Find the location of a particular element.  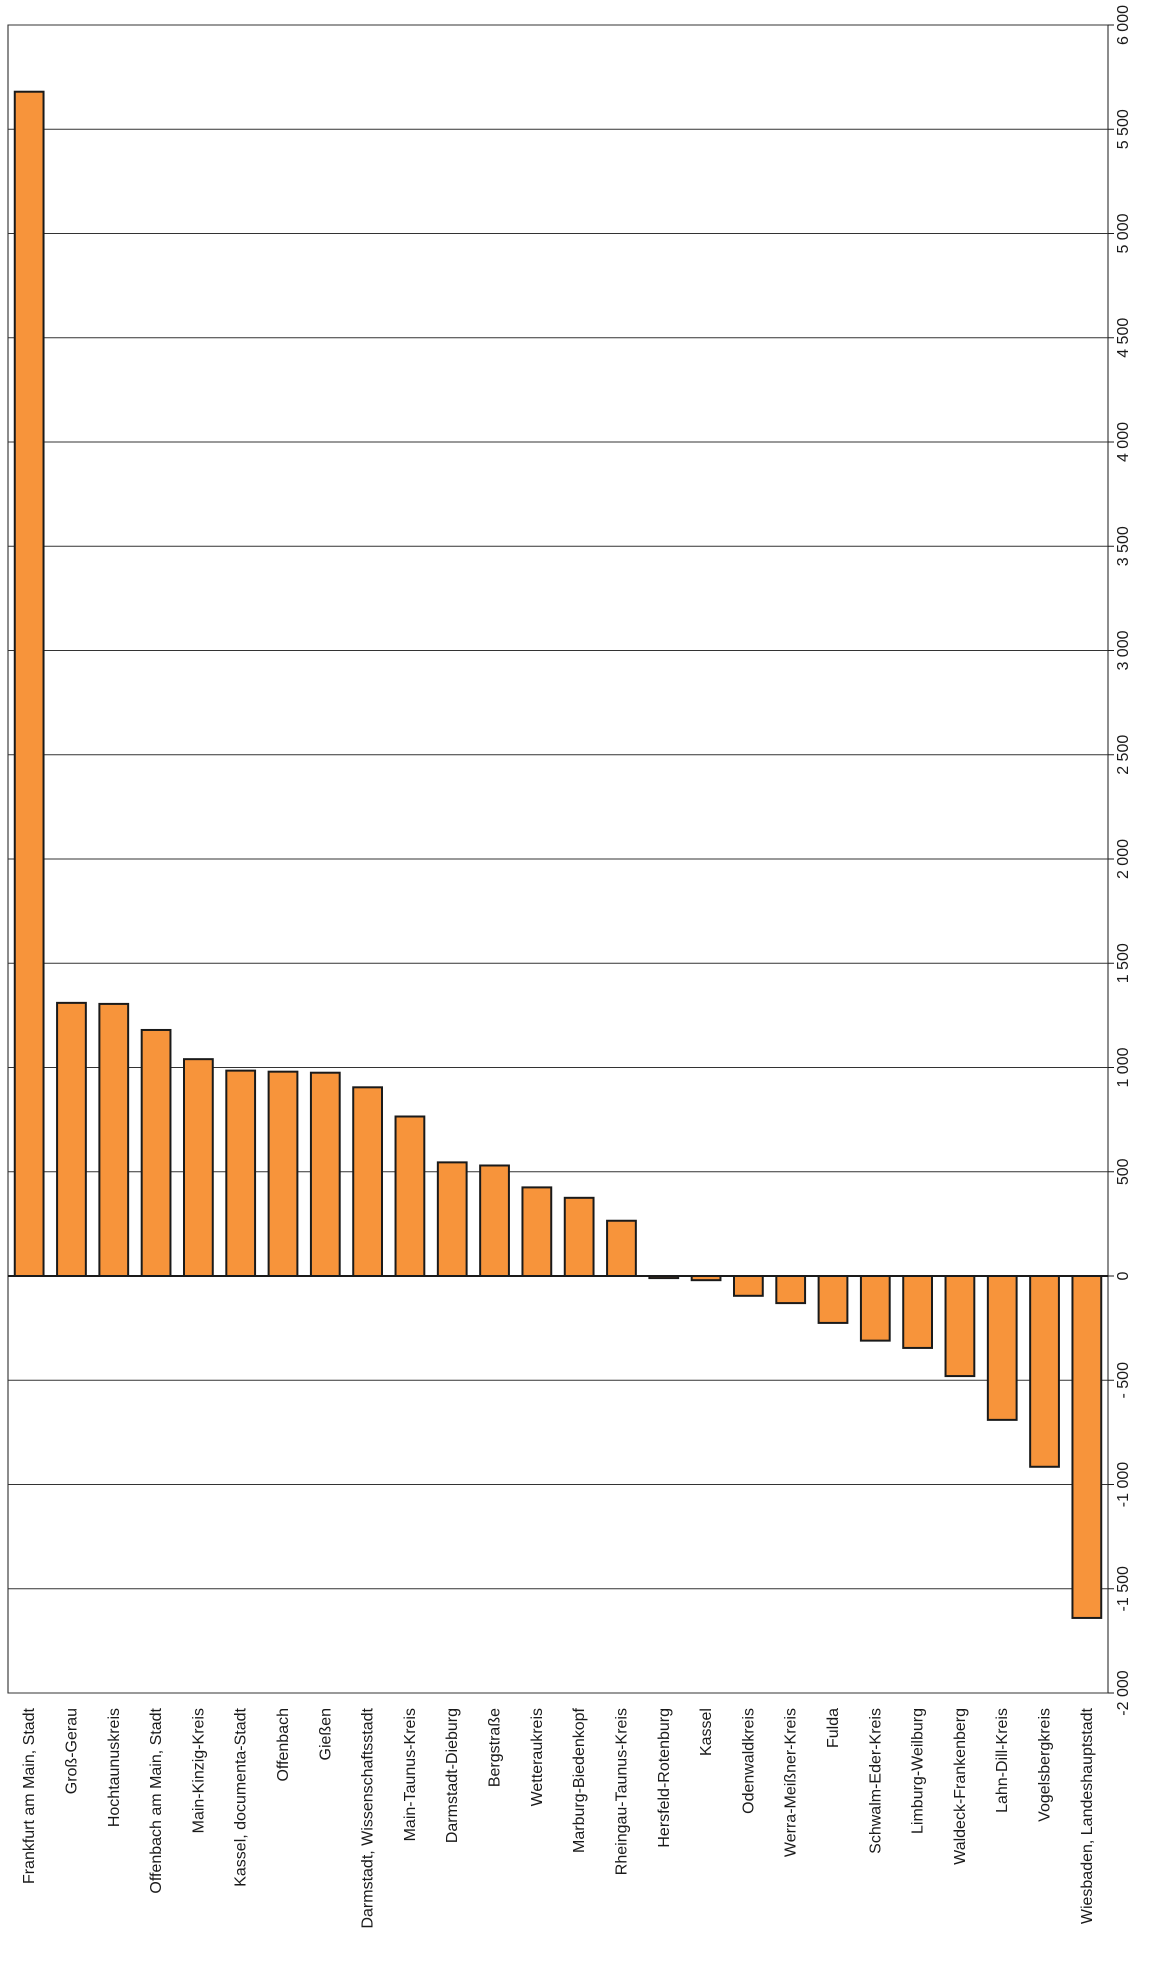

category-label: Werra-Meißner-Kreis is located at coordinates (791, 1782).